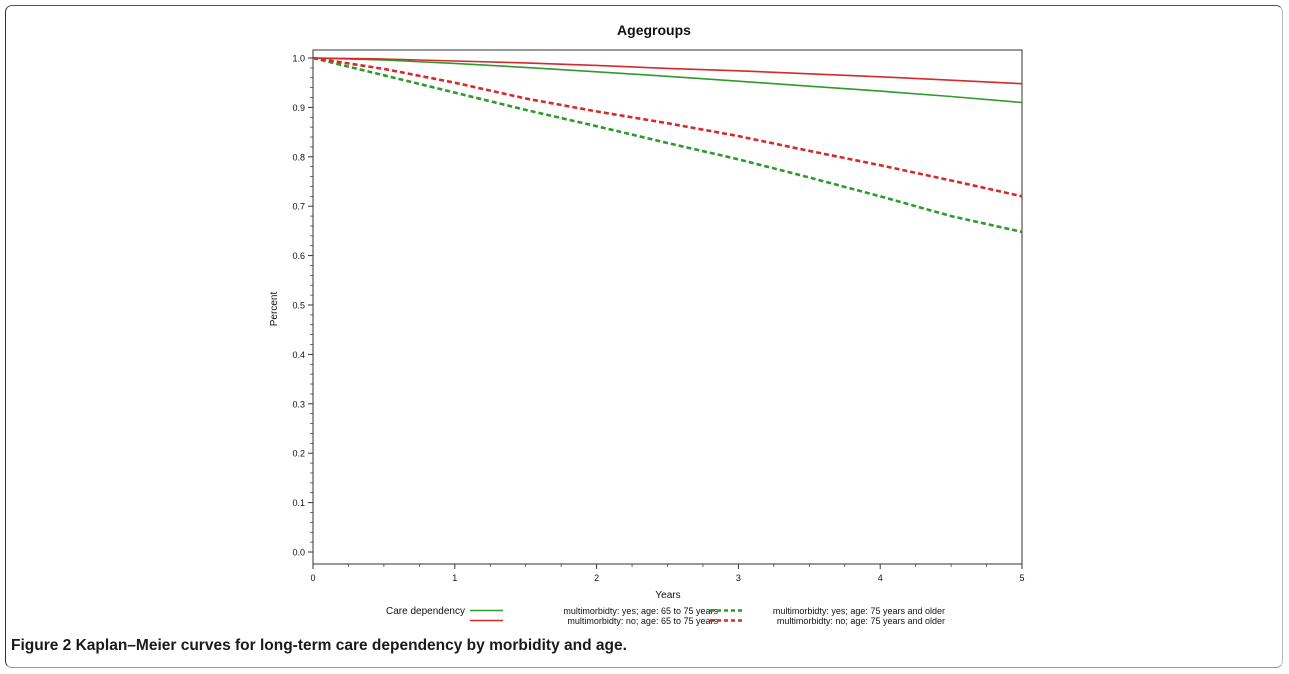 The width and height of the screenshot is (1289, 674). I want to click on y-tick-label: 0.1, so click(298, 503).